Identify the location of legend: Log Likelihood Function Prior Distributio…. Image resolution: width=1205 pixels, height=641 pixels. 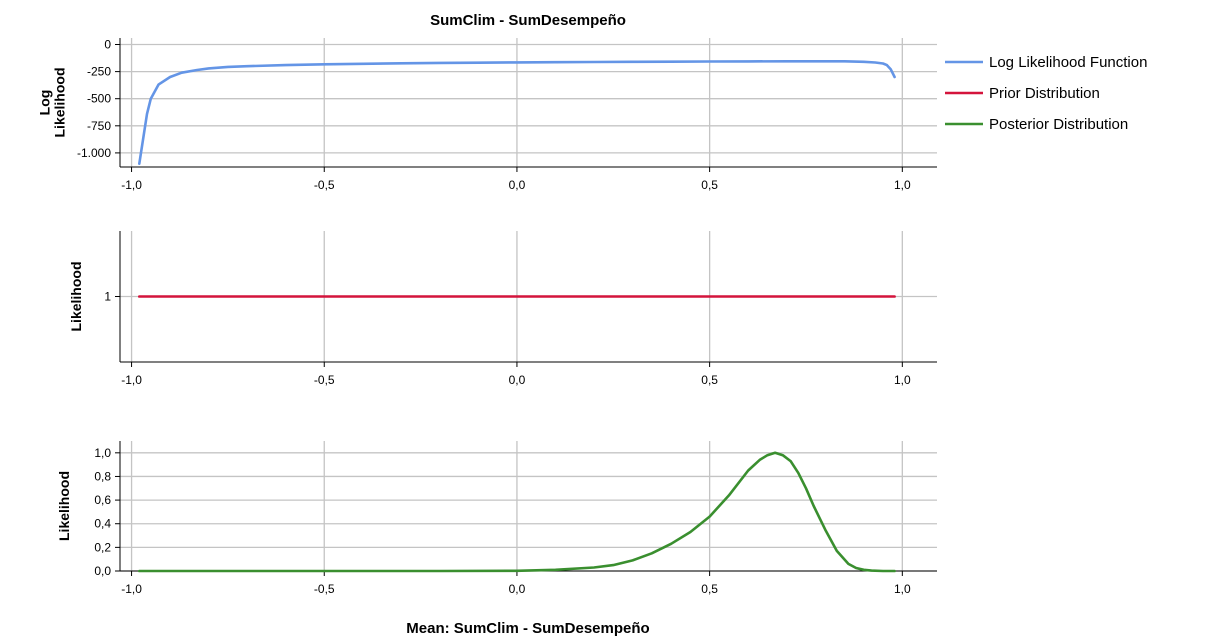
(1046, 93).